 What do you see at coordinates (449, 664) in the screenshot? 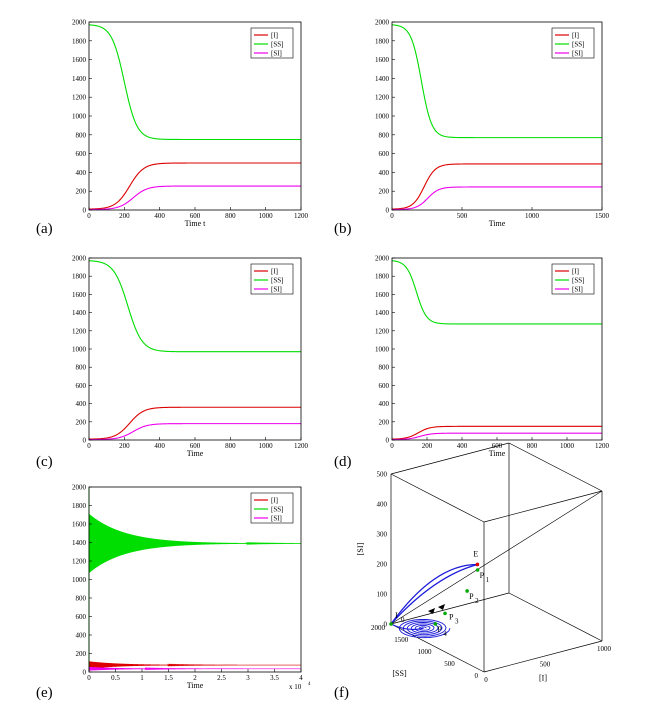
I see `ss-tick-label: 500` at bounding box center [449, 664].